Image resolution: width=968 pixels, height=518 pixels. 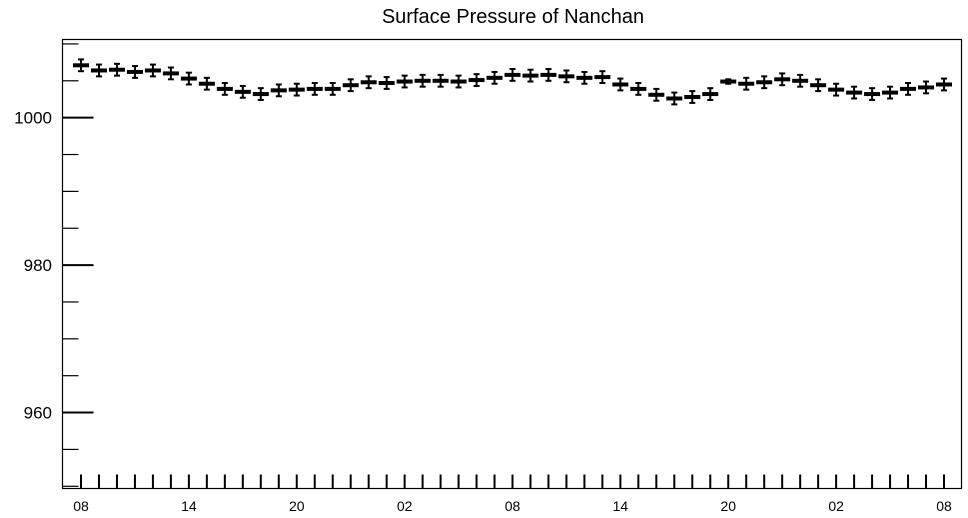 What do you see at coordinates (54, 265) in the screenshot?
I see `y-axis: 960 980 1000` at bounding box center [54, 265].